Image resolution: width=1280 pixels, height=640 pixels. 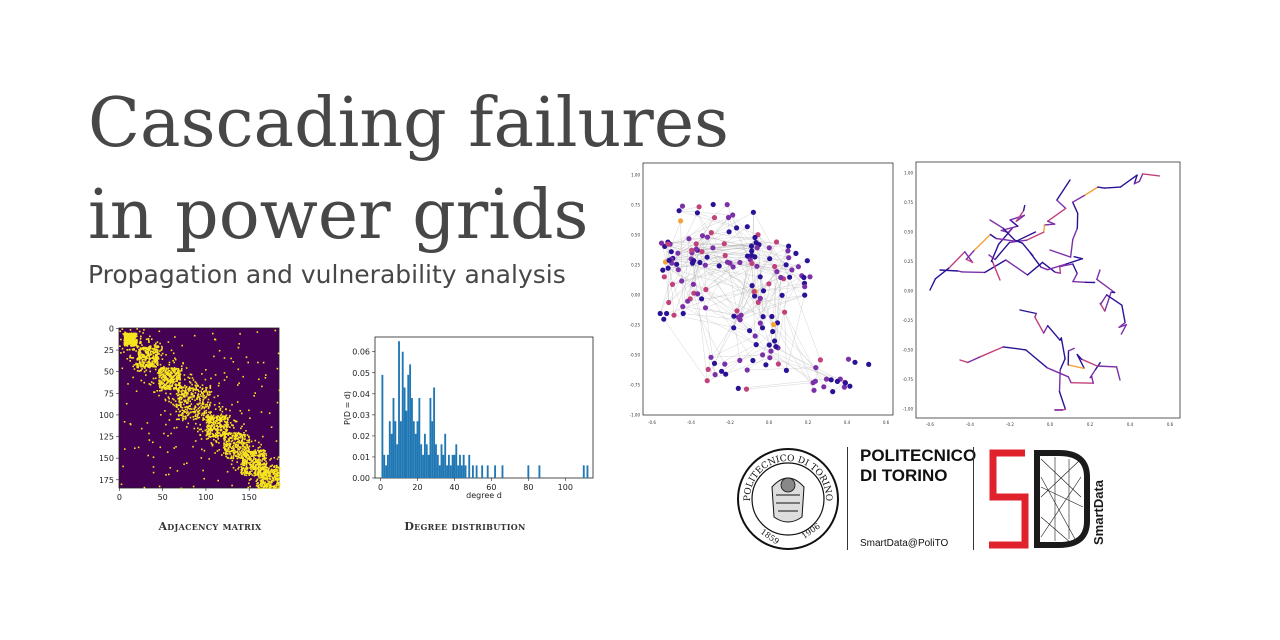 I want to click on histogram-x-tick-label: 100, so click(x=565, y=487).